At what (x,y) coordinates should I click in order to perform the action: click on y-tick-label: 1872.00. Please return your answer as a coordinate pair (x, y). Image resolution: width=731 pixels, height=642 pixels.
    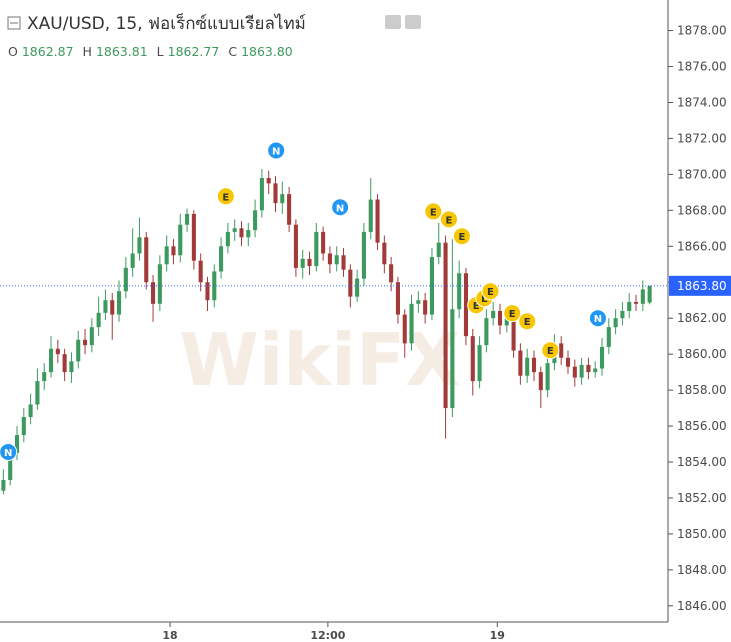
    Looking at the image, I should click on (702, 138).